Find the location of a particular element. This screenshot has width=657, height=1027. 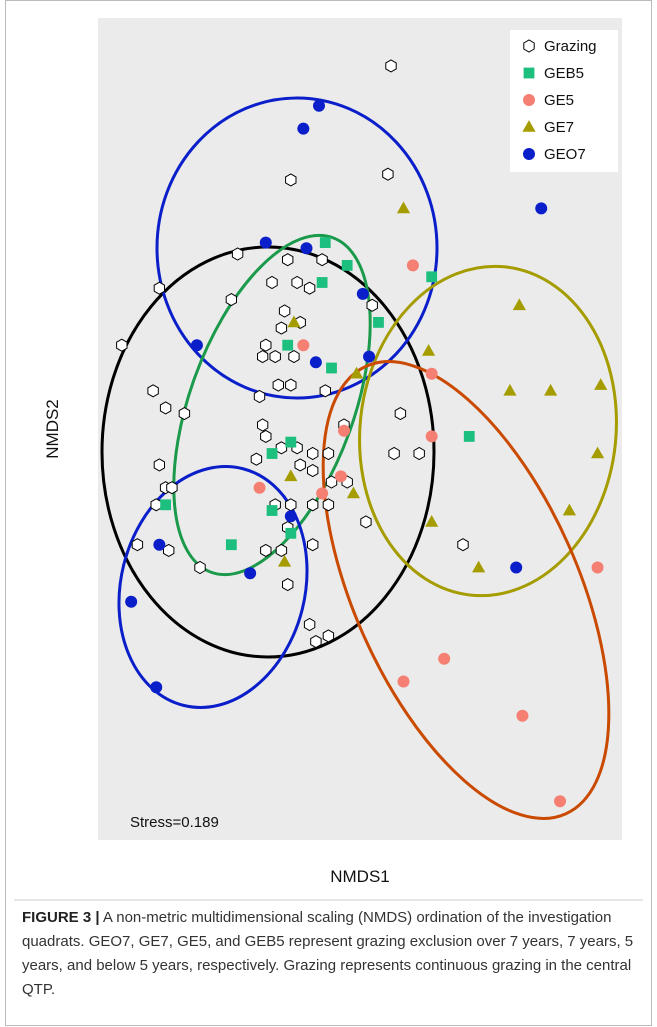

stress-annotation: Stress=0.189 is located at coordinates (174, 822).